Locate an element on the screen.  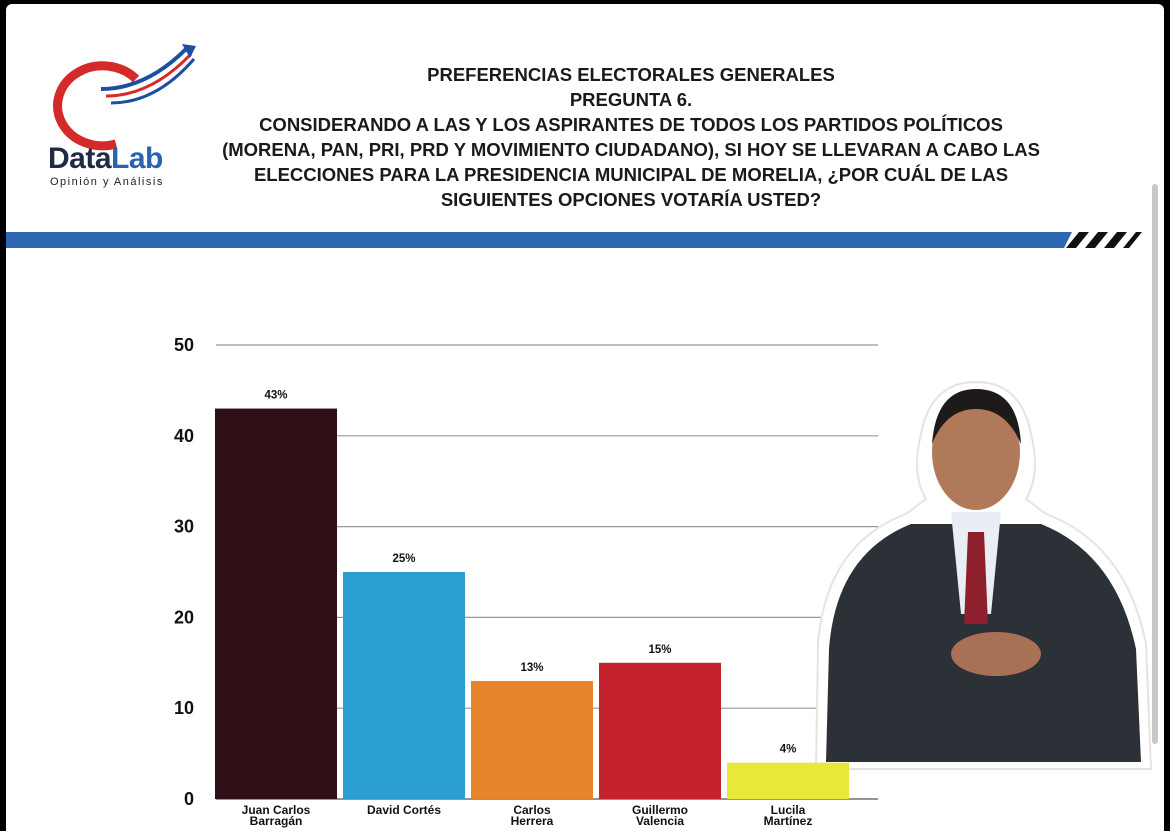
face is located at coordinates (976, 452).